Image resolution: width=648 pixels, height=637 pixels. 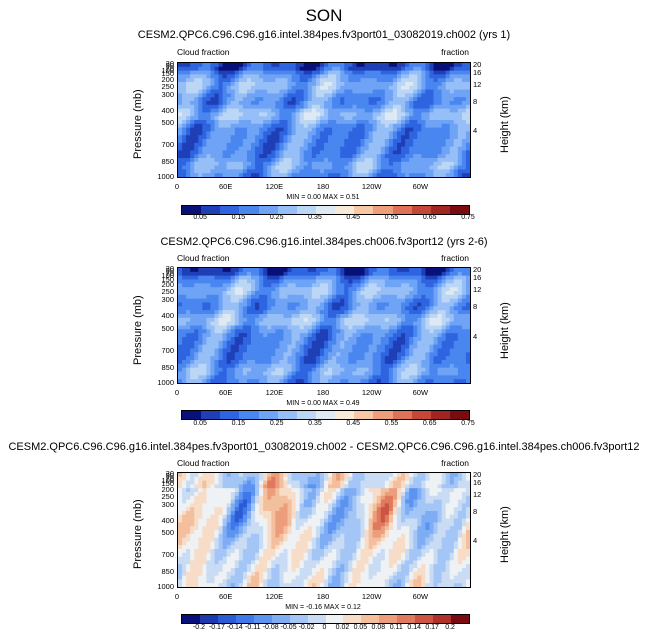 What do you see at coordinates (477, 270) in the screenshot?
I see `y-right-tick-label: 20` at bounding box center [477, 270].